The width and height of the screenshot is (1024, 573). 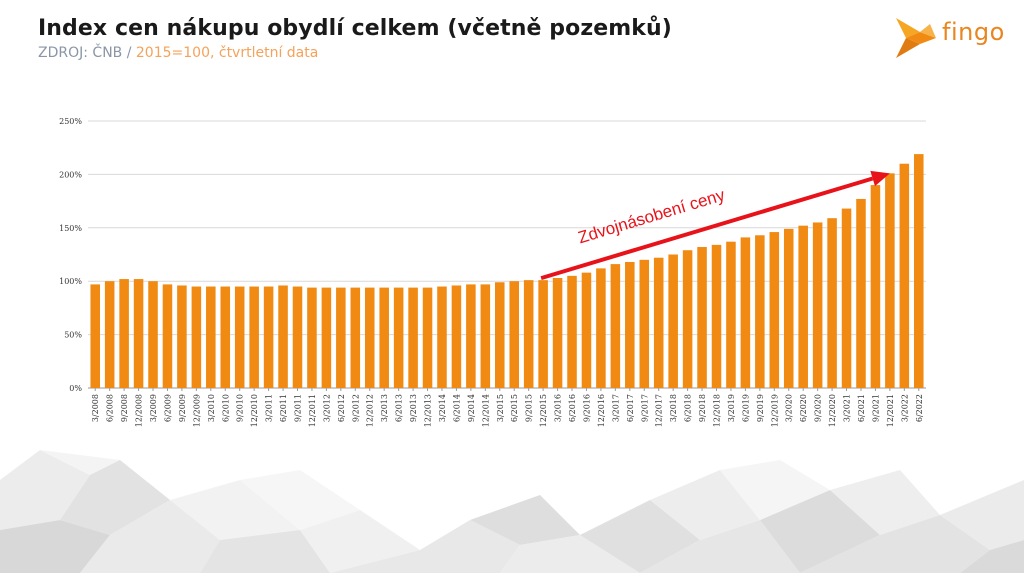 I want to click on y-tick-label: 150%, so click(x=70, y=228).